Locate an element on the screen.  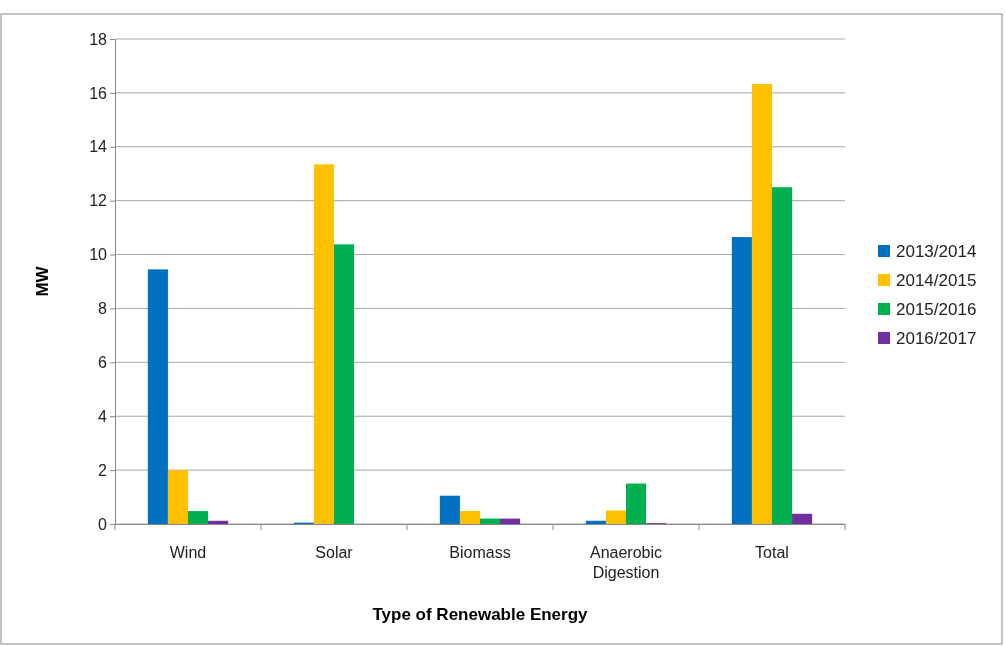
x-tick-label: Total is located at coordinates (772, 552).